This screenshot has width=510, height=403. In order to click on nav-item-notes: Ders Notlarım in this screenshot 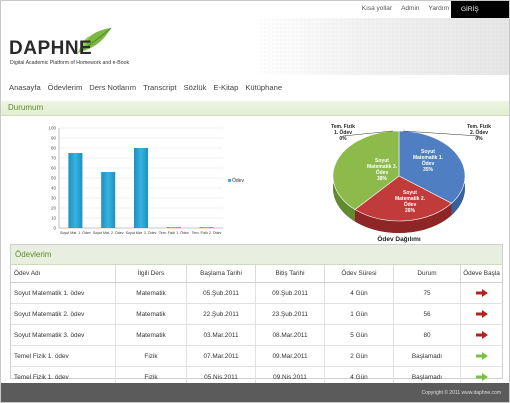, I will do `click(113, 87)`.